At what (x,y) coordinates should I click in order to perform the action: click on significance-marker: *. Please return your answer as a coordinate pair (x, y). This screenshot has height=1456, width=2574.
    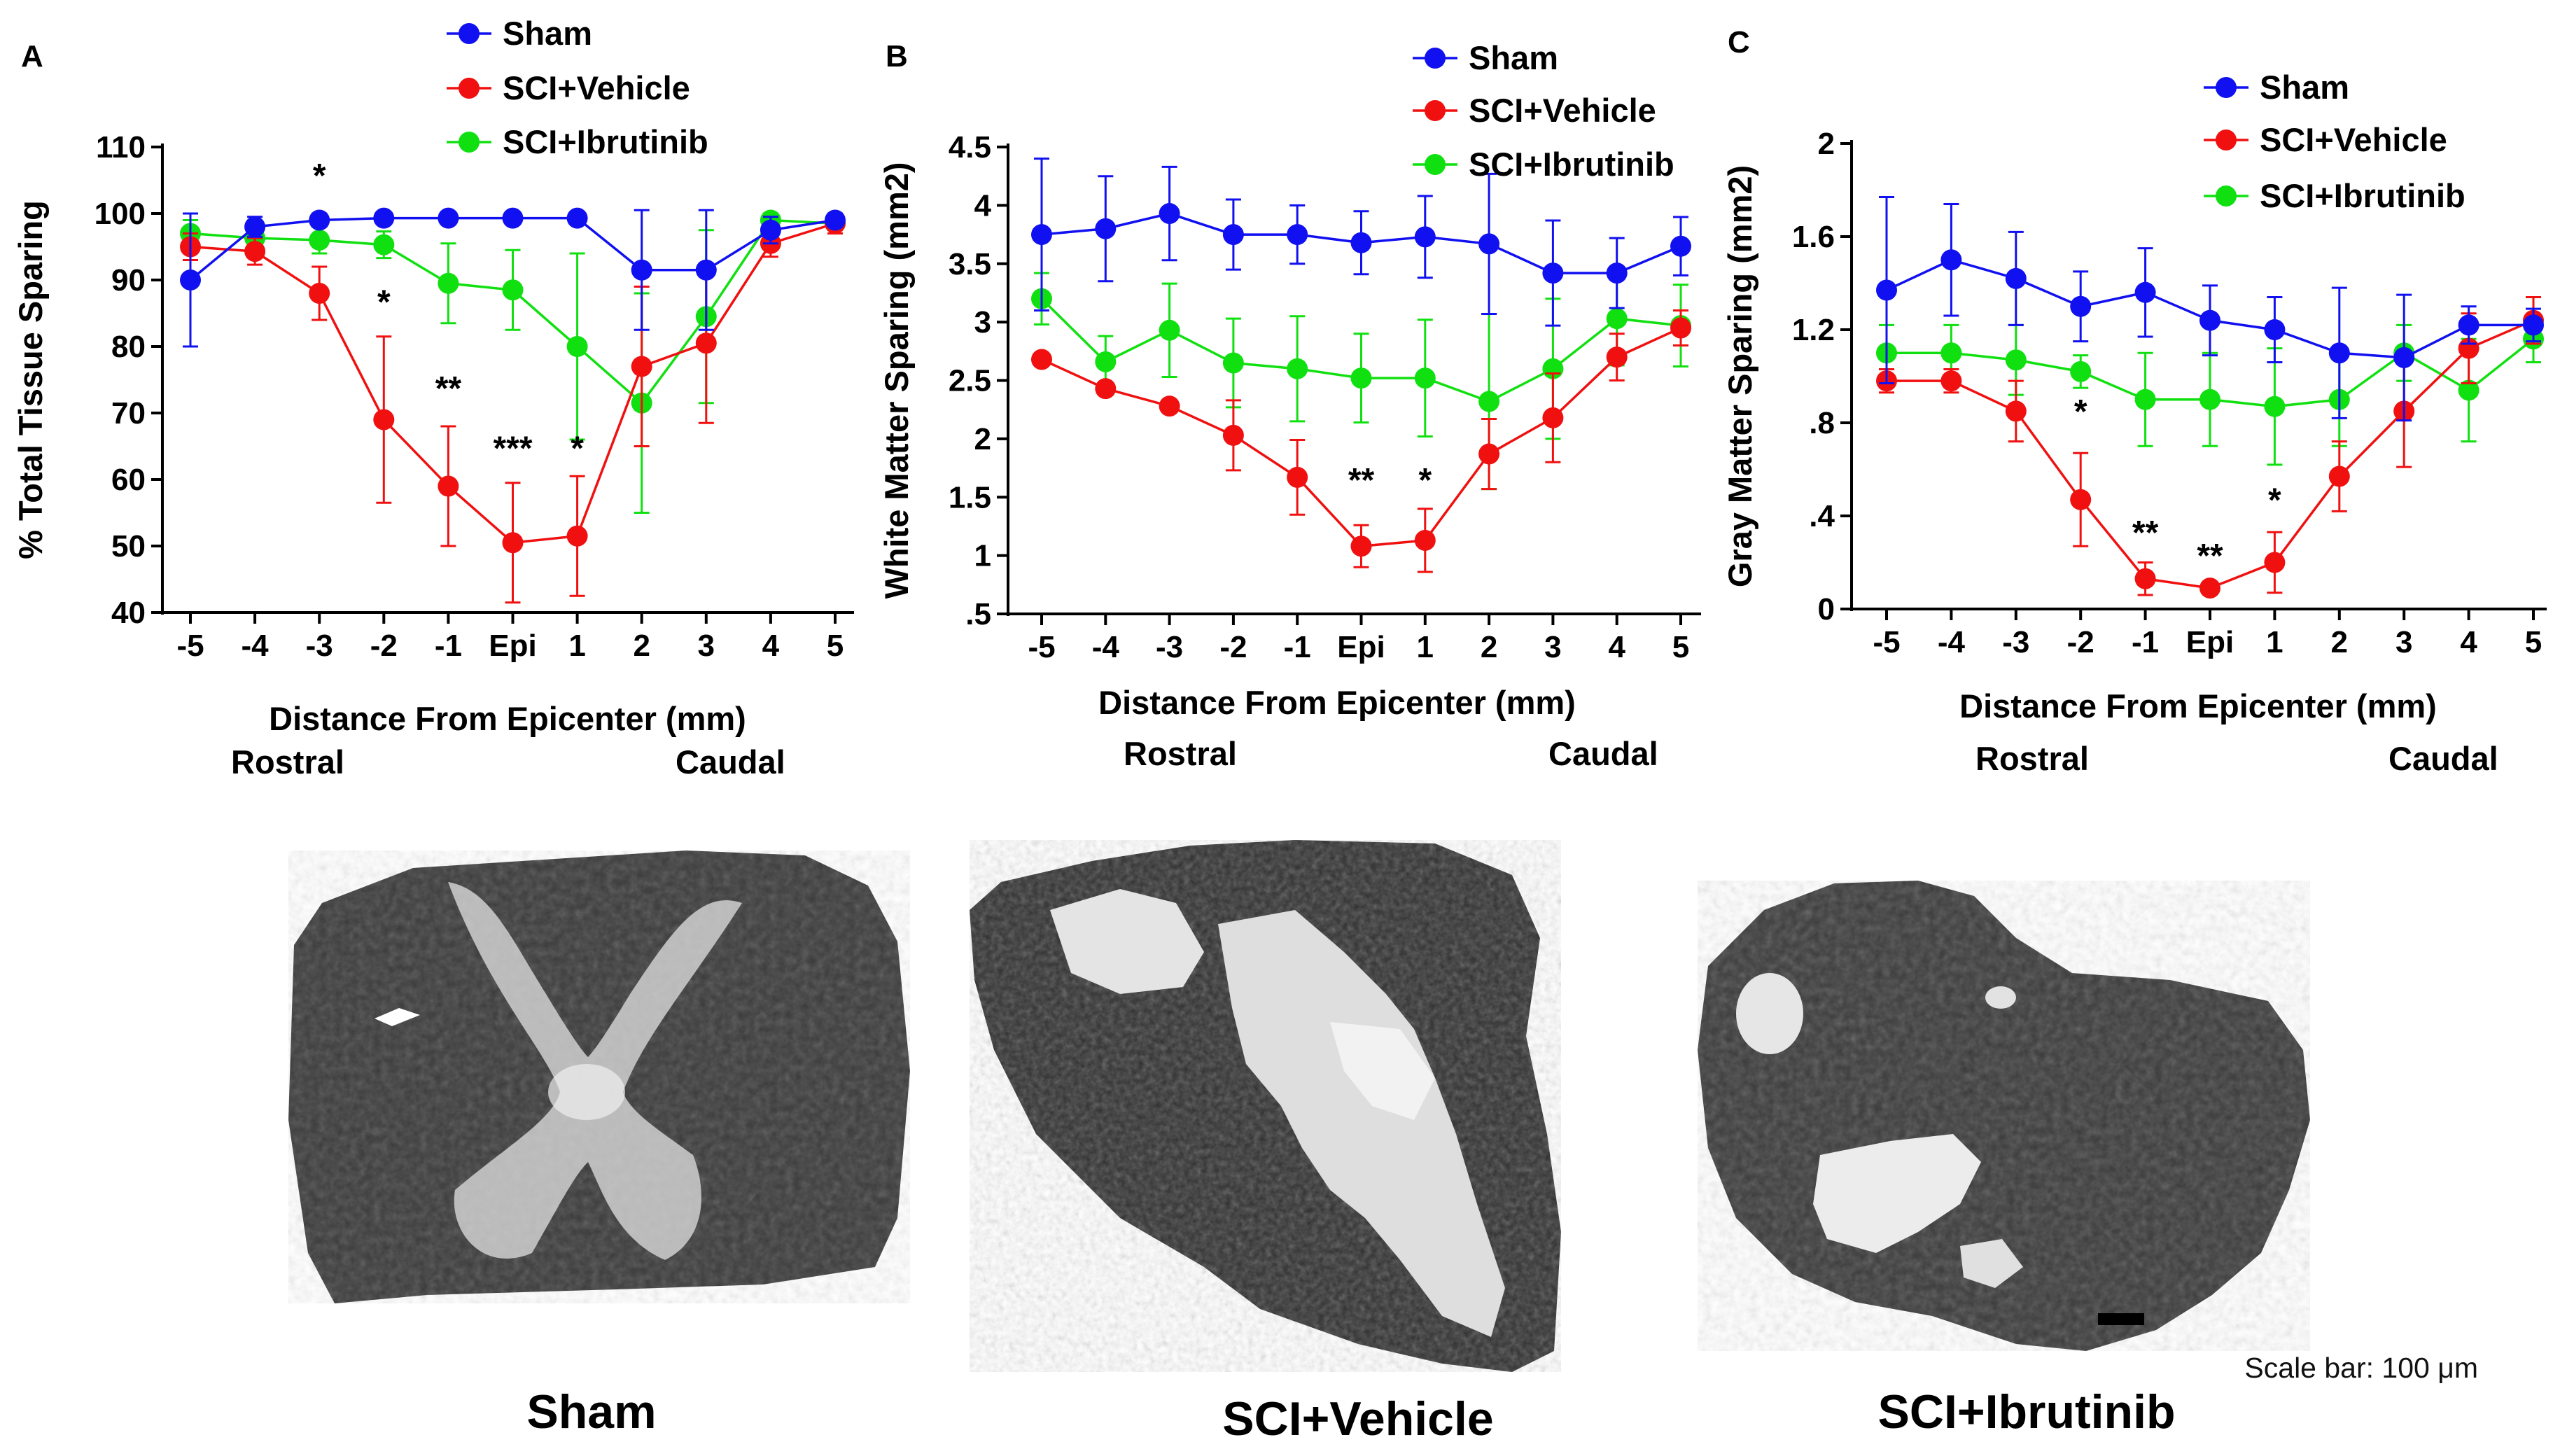
    Looking at the image, I should click on (577, 449).